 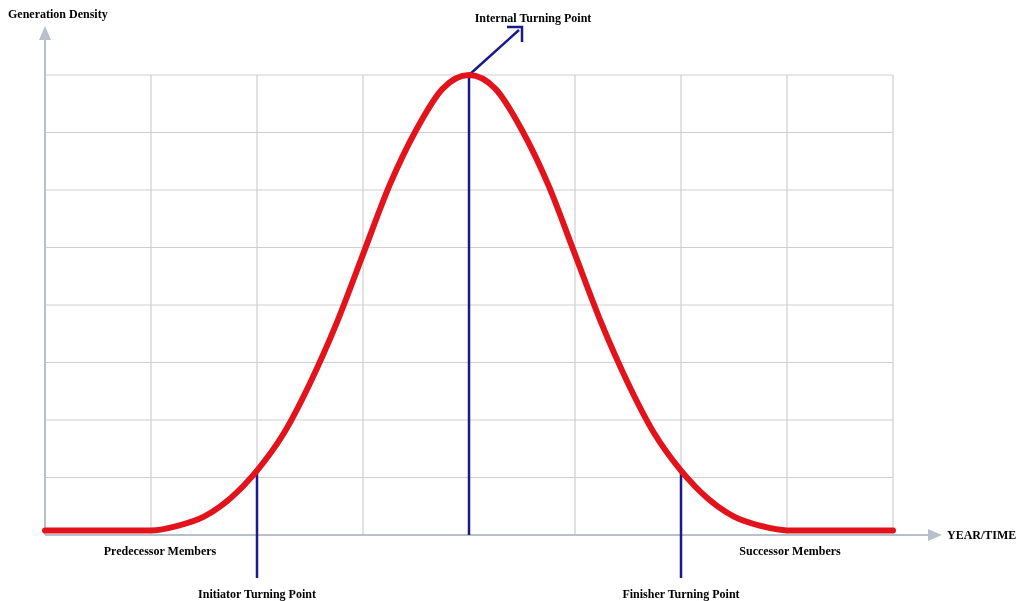 I want to click on text: Finisher Turning Point, so click(x=681, y=594).